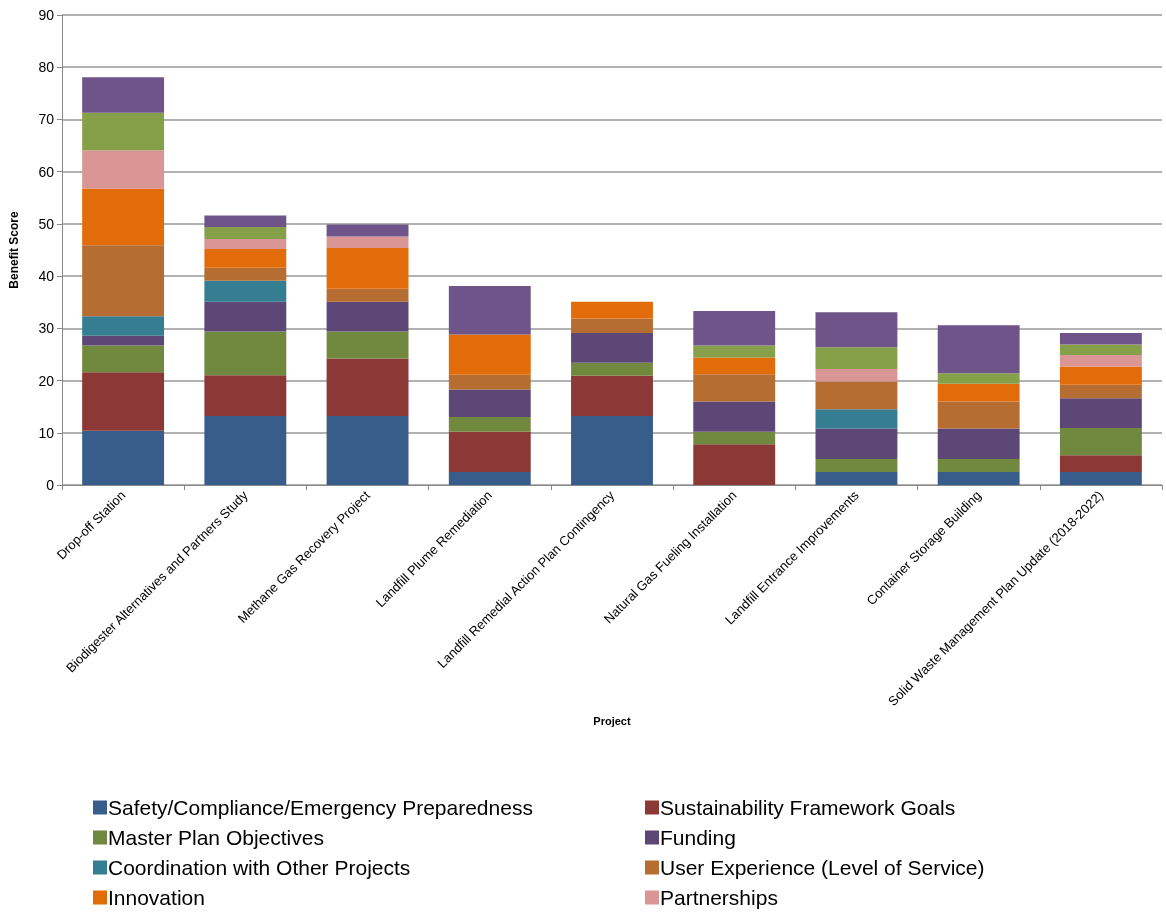 The image size is (1166, 914). I want to click on legend-label: Master Plan Objectives, so click(216, 837).